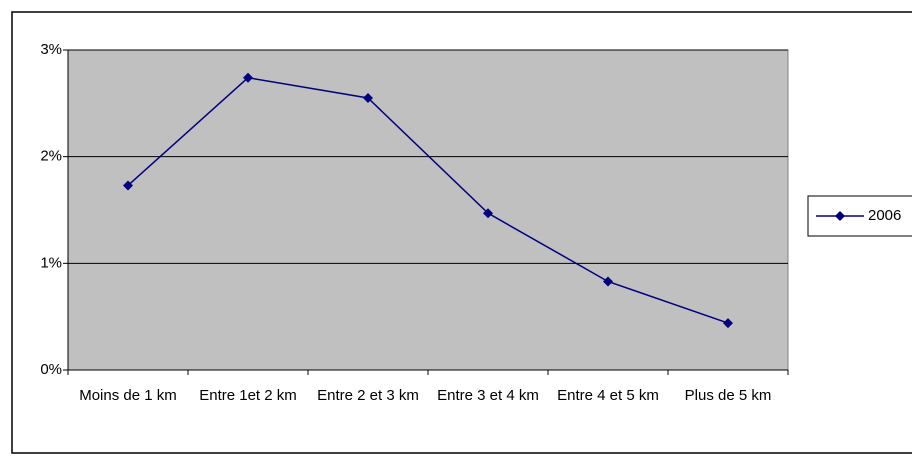 The image size is (912, 456). Describe the element at coordinates (51, 262) in the screenshot. I see `y-tick-label: 1%` at that location.